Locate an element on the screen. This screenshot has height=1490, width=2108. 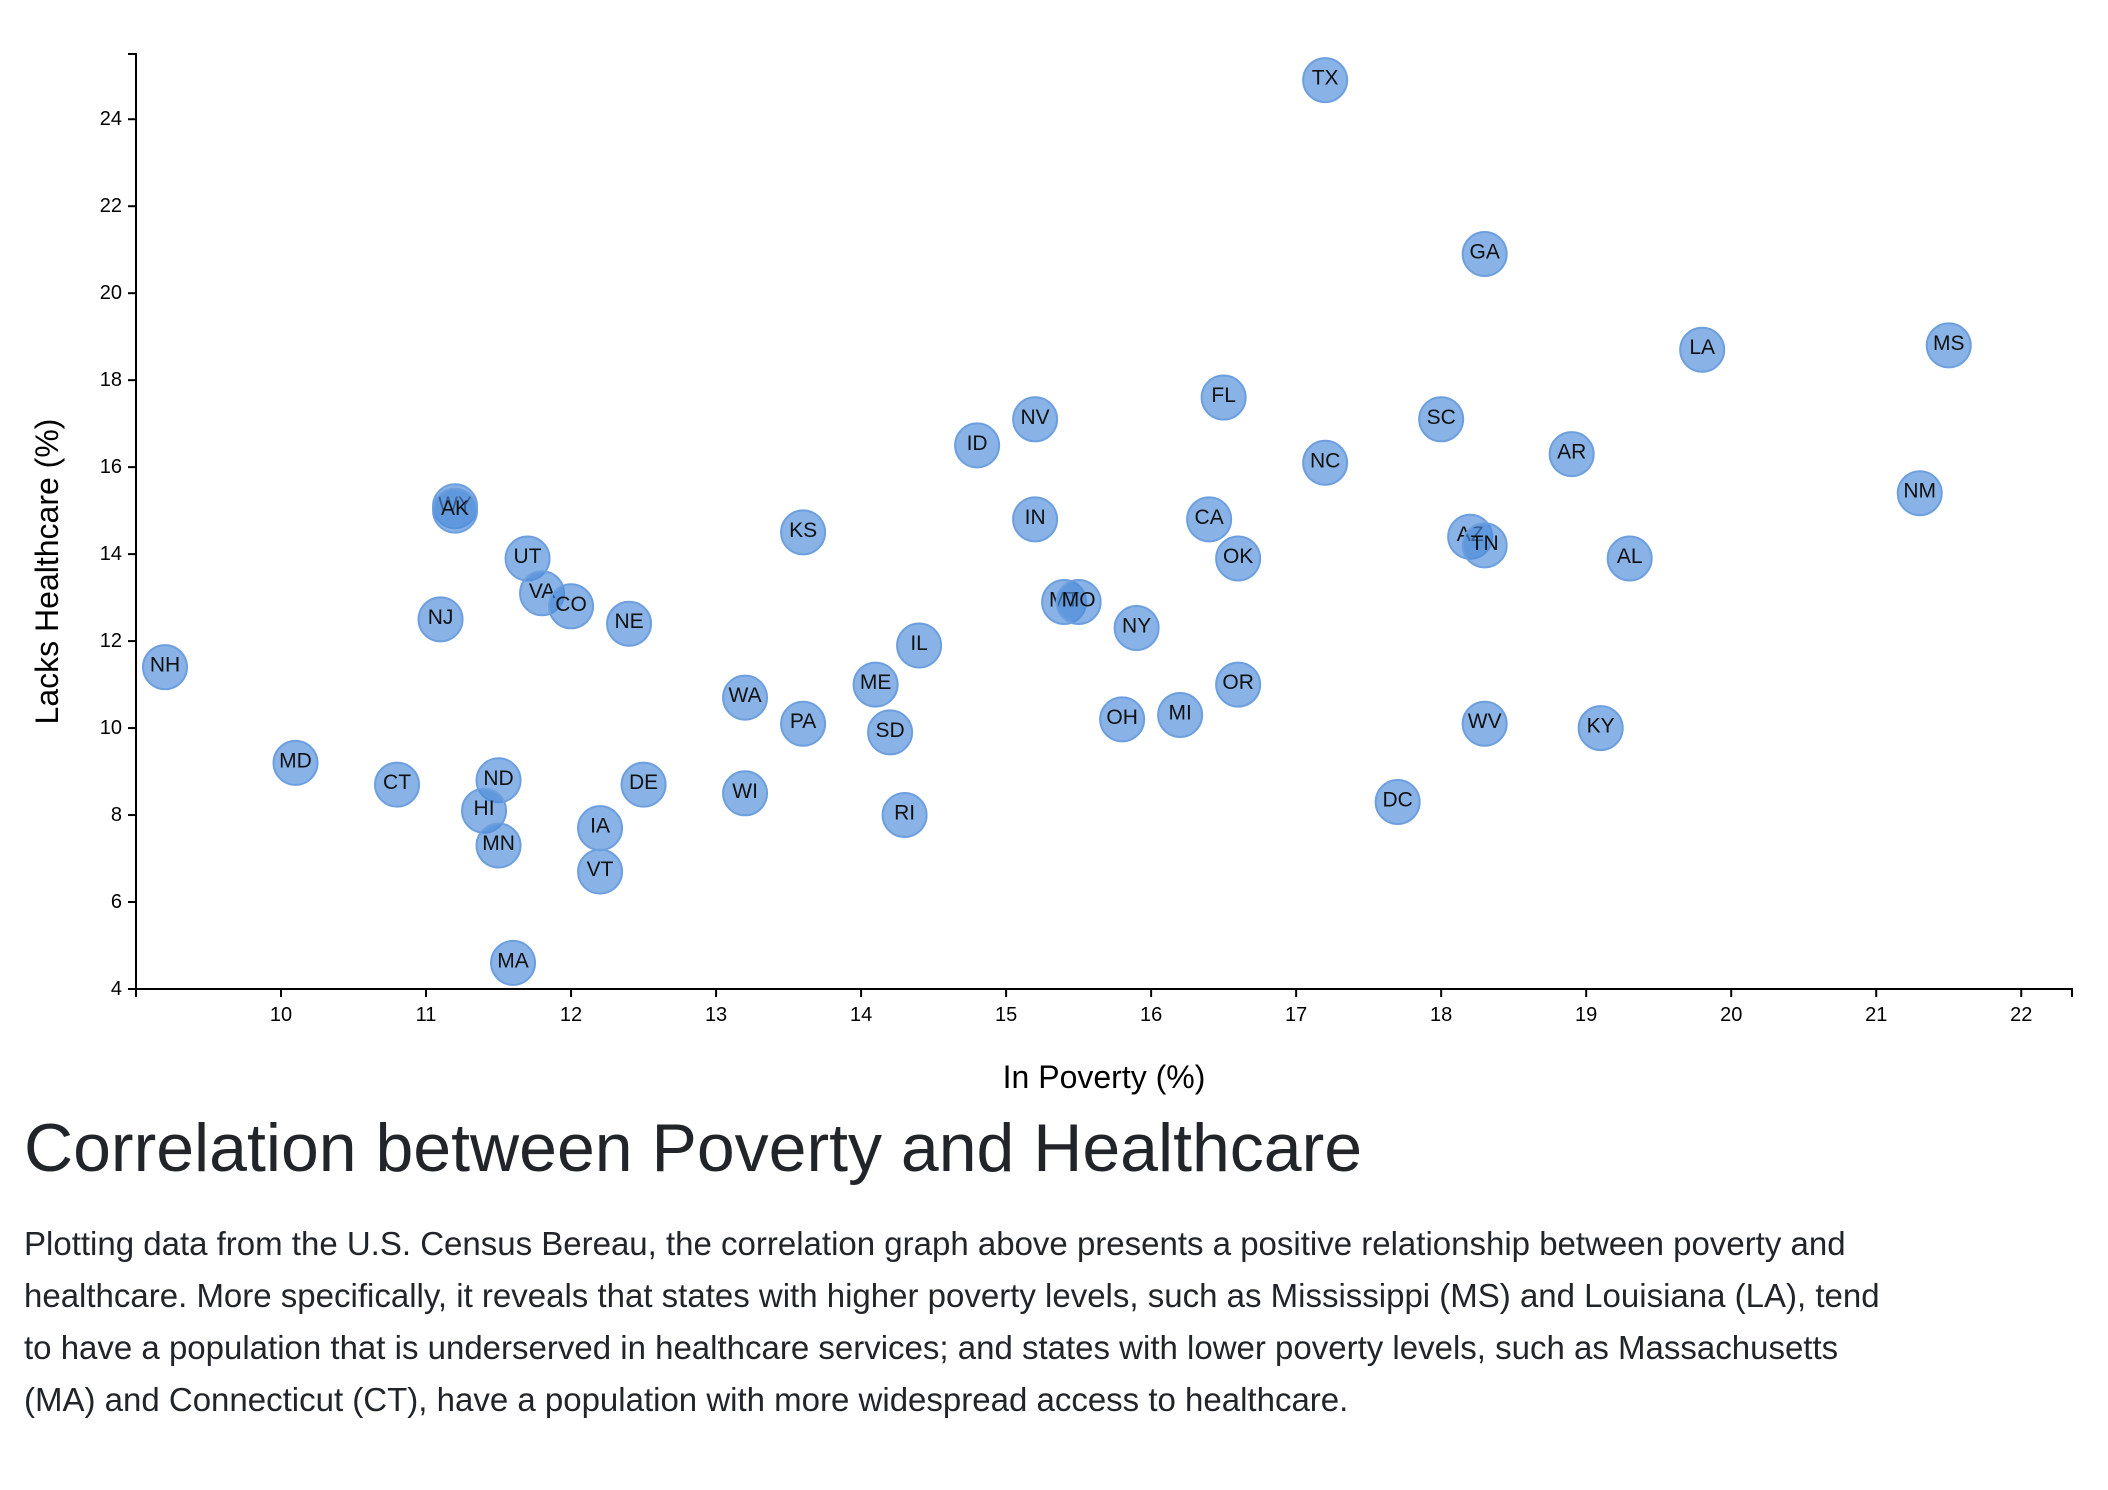
state-point-ar: AR is located at coordinates (1571, 454).